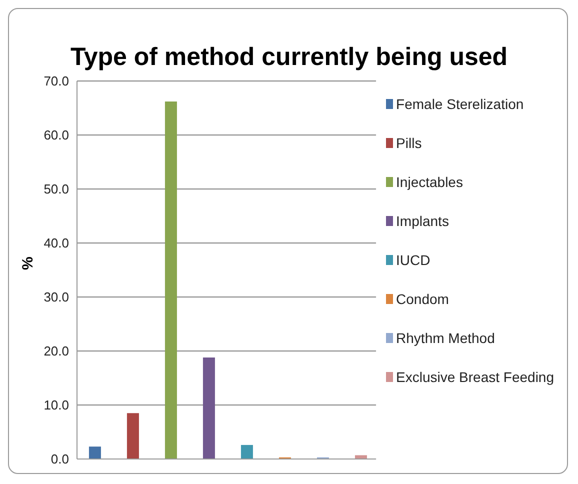  Describe the element at coordinates (56, 189) in the screenshot. I see `y-tick-label: 50.0` at that location.